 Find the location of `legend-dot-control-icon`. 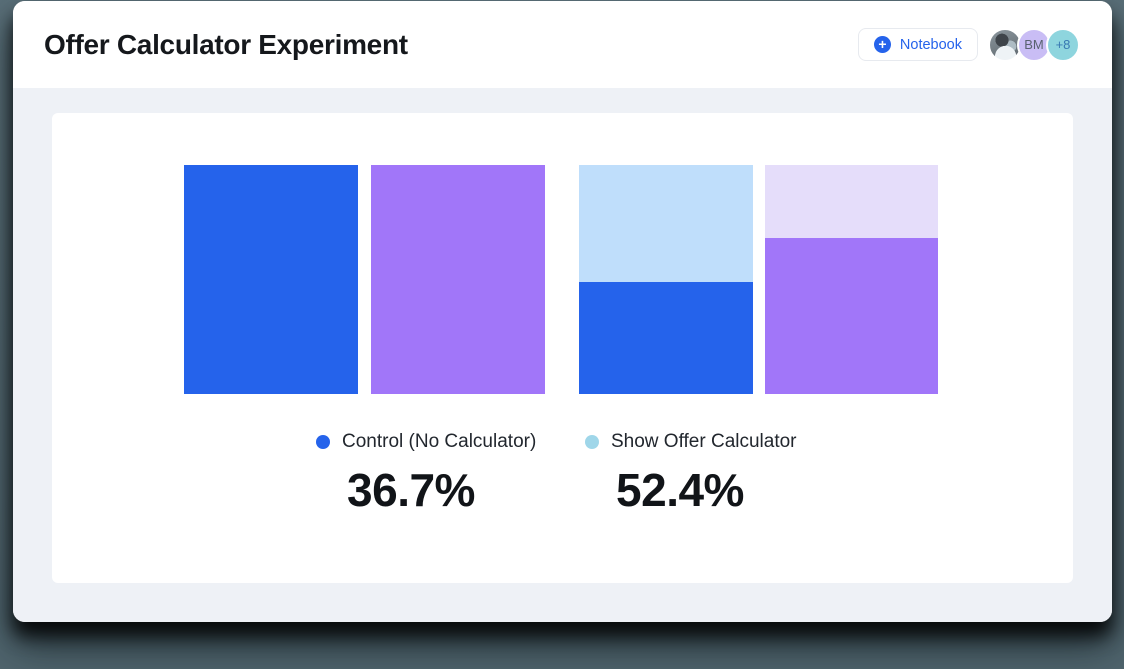

legend-dot-control-icon is located at coordinates (323, 442).